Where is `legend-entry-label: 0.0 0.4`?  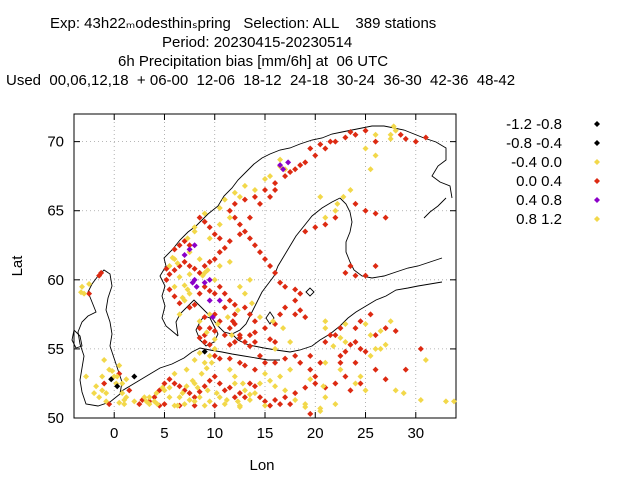
legend-entry-label: 0.0 0.4 is located at coordinates (539, 181).